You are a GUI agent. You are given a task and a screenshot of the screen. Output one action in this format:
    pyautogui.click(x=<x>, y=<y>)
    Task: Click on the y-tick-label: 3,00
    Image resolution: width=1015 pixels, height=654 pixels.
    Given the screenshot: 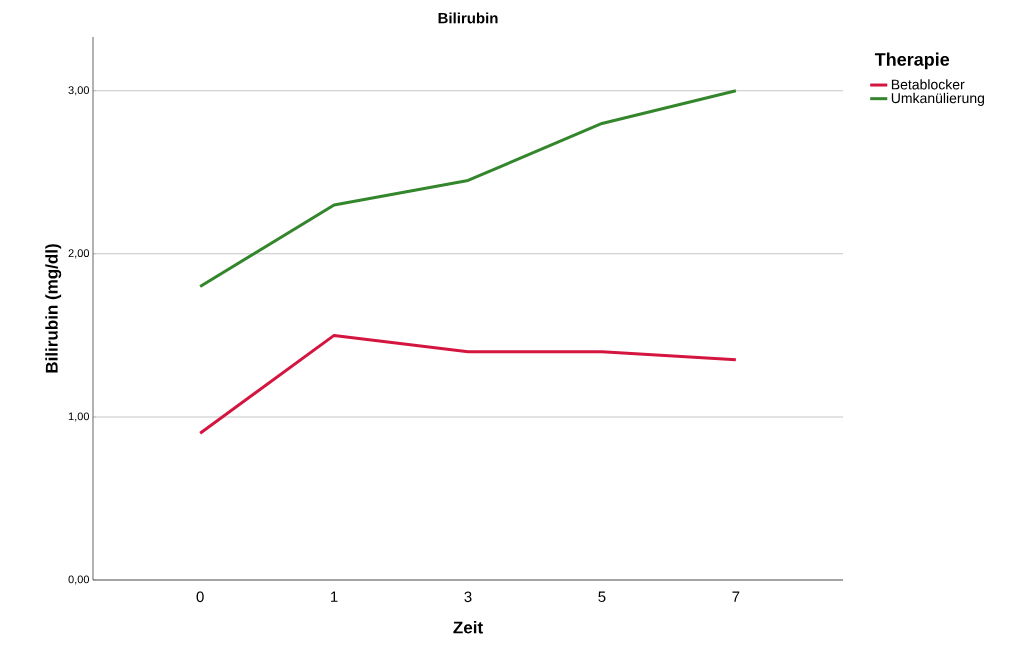 What is the action you would take?
    pyautogui.click(x=79, y=91)
    